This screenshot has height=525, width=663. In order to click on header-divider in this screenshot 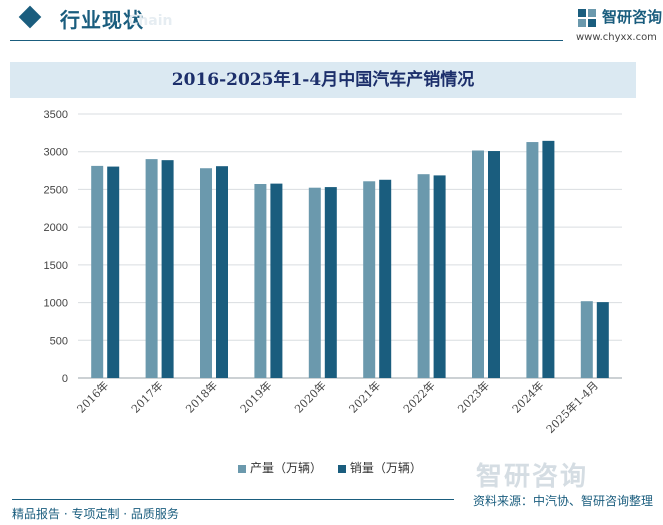, I will do `click(286, 40)`.